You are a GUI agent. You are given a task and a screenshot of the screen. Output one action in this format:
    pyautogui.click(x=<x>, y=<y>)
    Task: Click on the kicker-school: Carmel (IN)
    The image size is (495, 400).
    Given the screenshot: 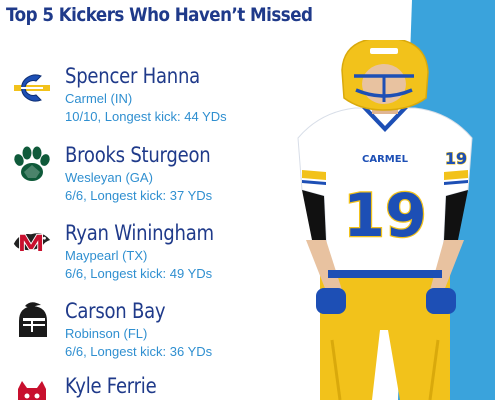 What is the action you would take?
    pyautogui.click(x=99, y=98)
    